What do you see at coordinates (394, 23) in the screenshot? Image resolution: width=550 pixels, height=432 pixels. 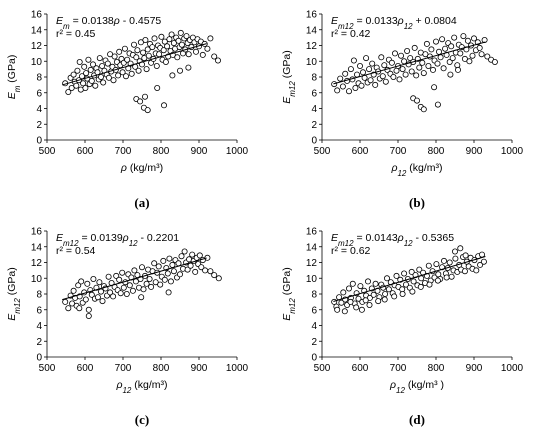 I see `regression-equation: Em12 = 0.0133ρ12 + 0.0804` at bounding box center [394, 23].